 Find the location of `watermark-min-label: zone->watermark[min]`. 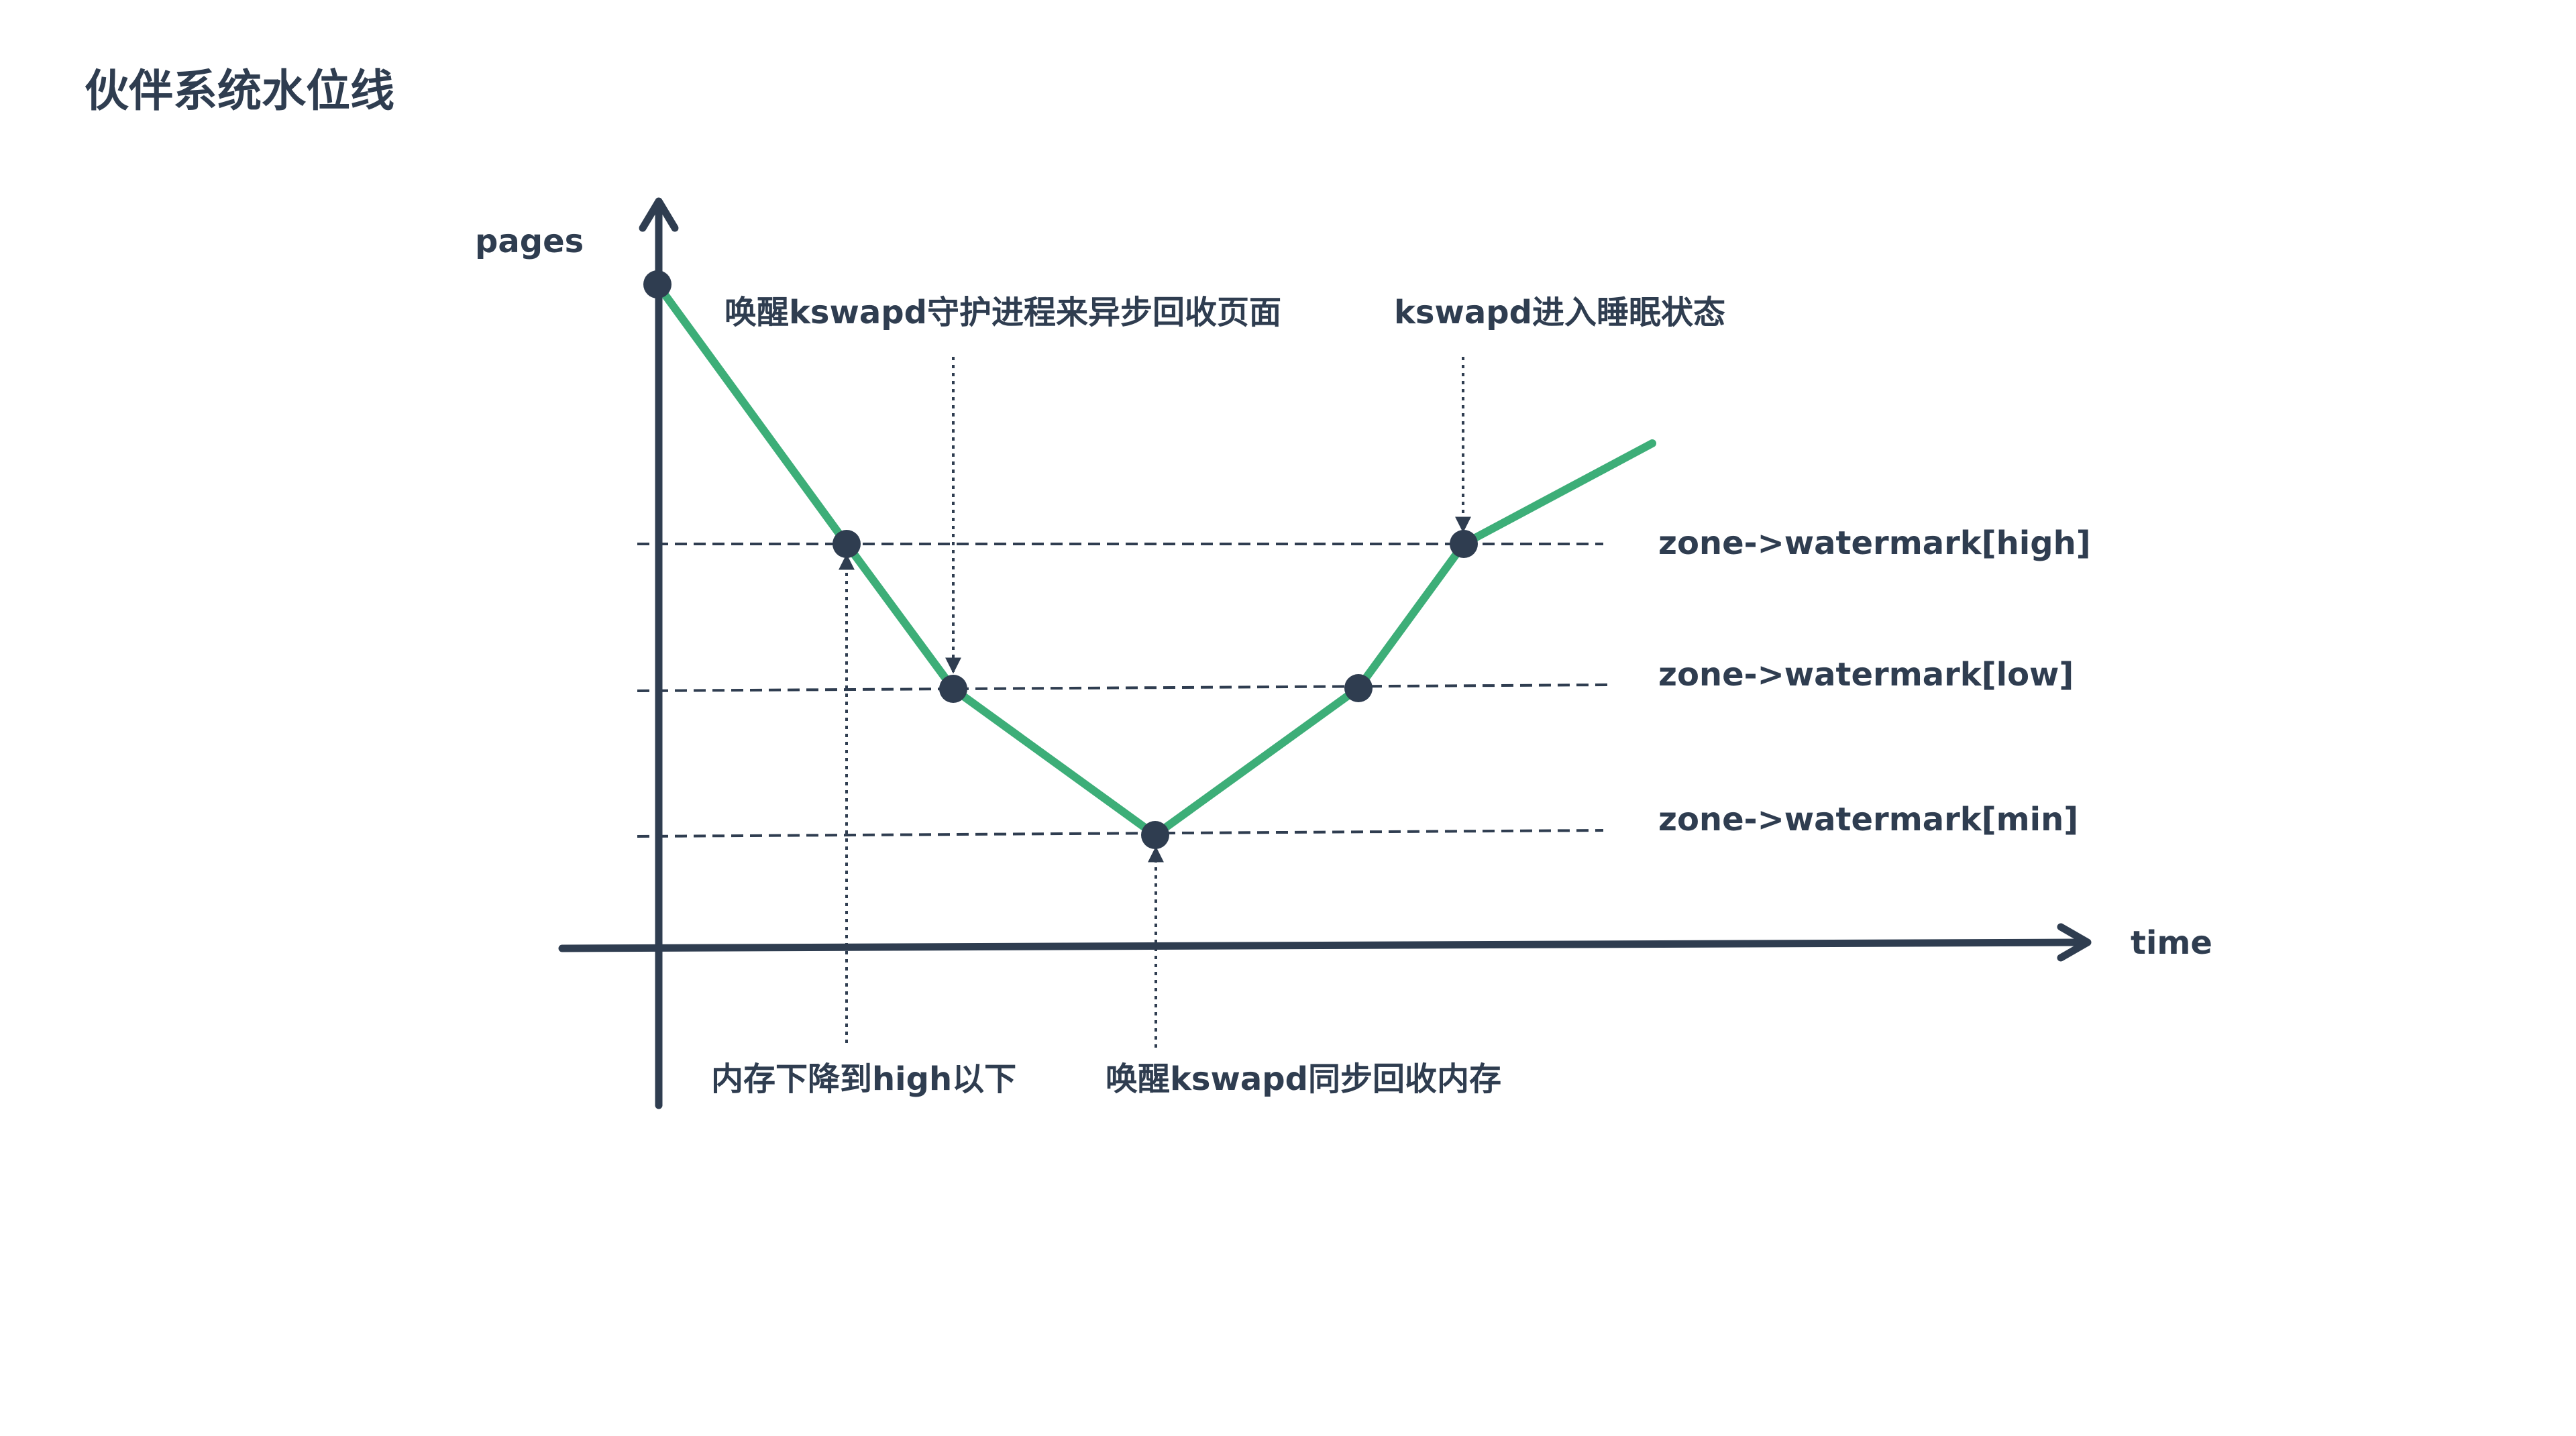

watermark-min-label: zone->watermark[min] is located at coordinates (1868, 819).